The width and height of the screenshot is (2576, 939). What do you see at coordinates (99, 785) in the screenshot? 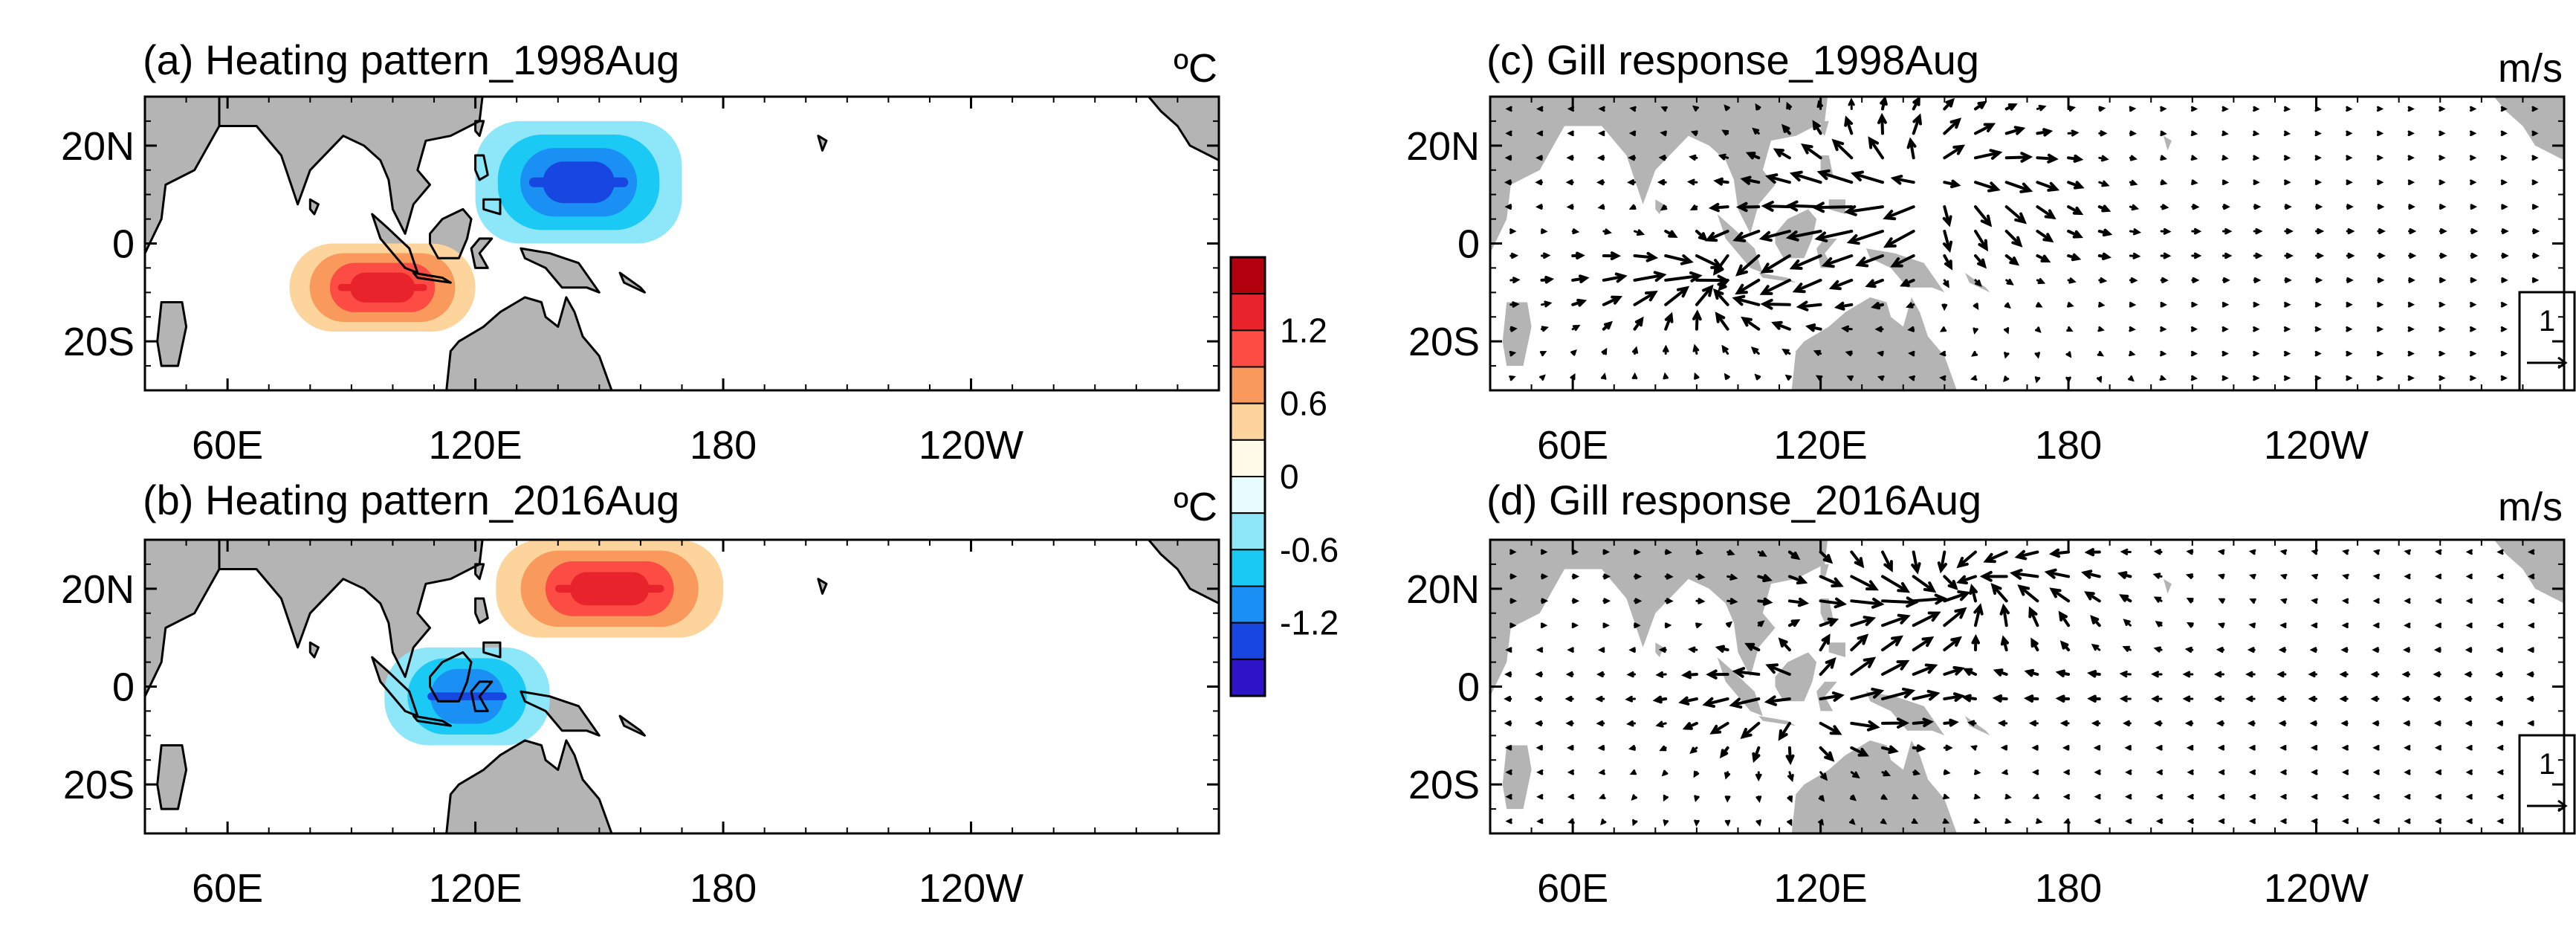
I see `panel-b-ytick-label: 20S` at bounding box center [99, 785].